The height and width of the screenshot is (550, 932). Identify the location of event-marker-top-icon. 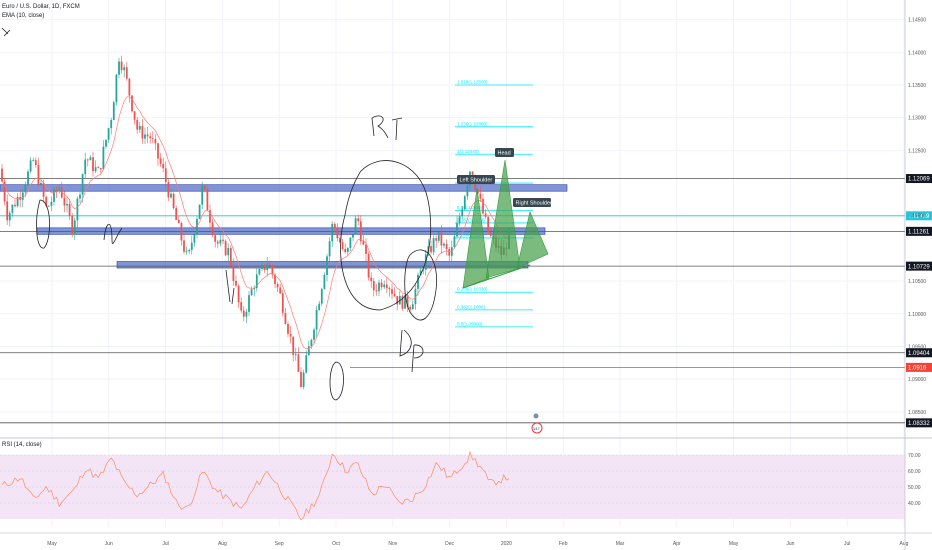
(536, 416).